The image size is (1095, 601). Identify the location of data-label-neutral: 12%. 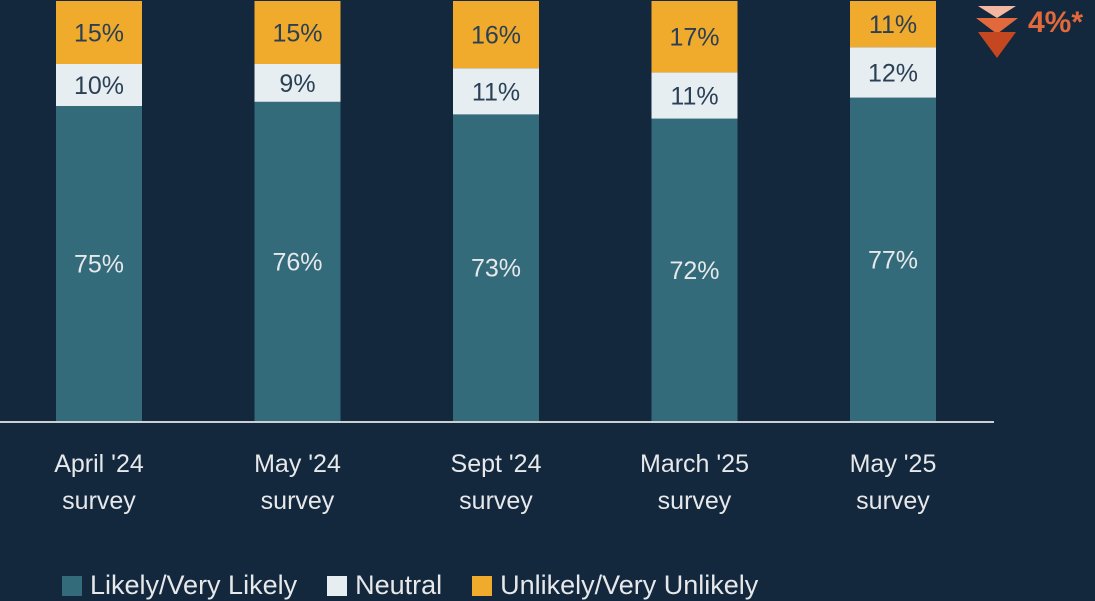
(893, 73).